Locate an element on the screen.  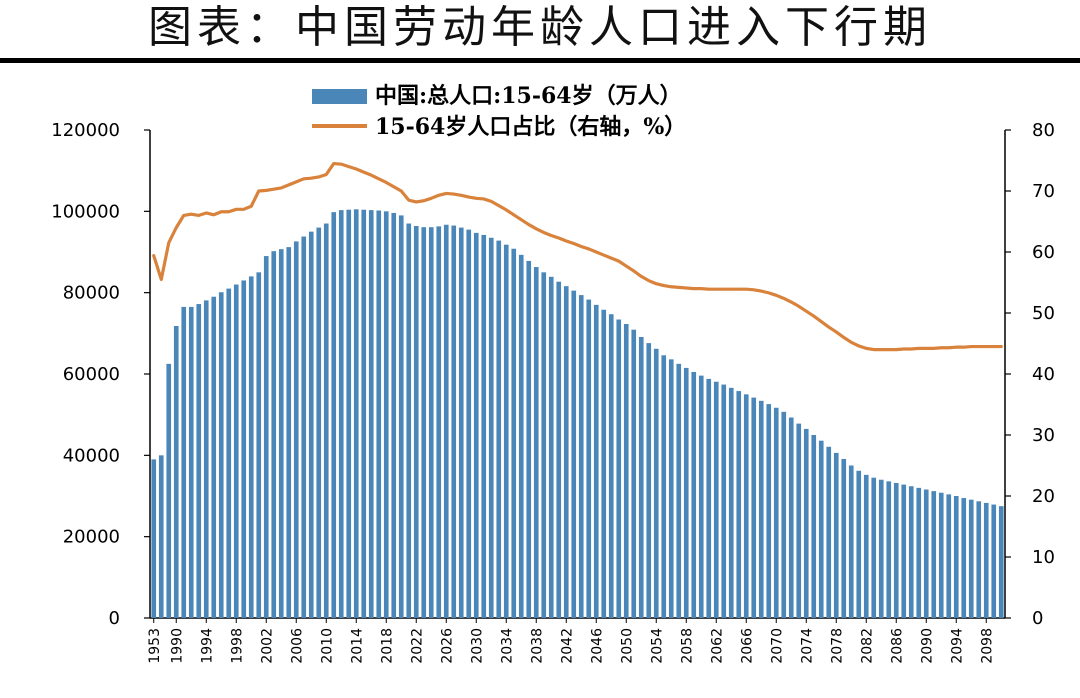
legend-bar-swatch is located at coordinates (339, 96).